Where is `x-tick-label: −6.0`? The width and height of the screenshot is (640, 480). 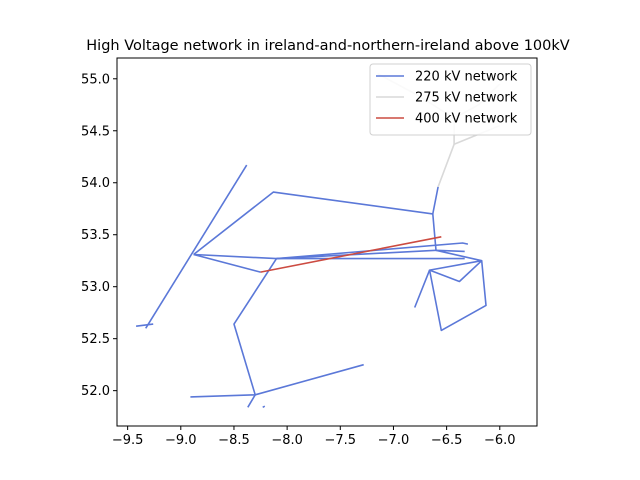 x-tick-label: −6.0 is located at coordinates (500, 440).